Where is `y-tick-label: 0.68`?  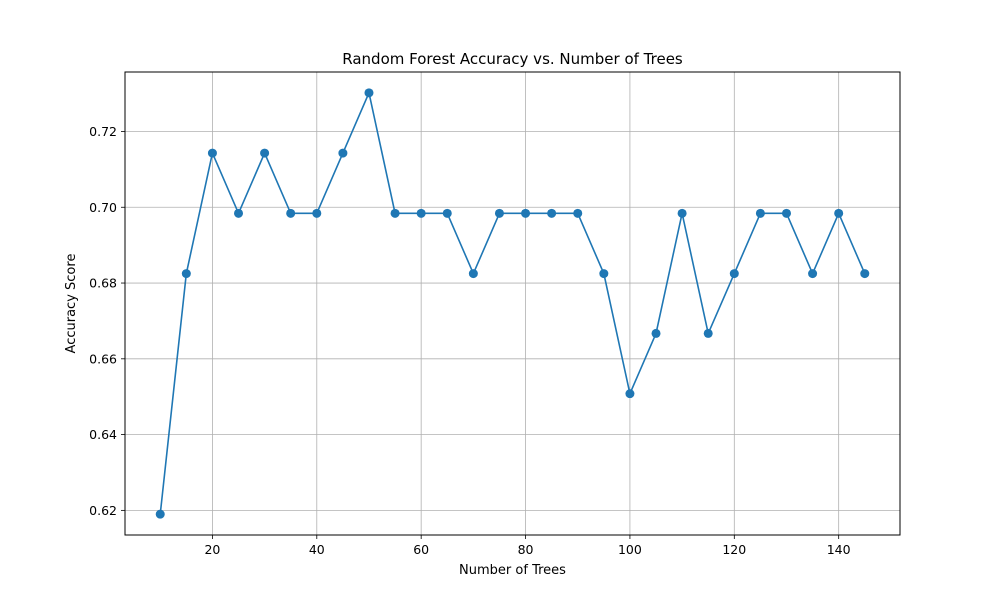 y-tick-label: 0.68 is located at coordinates (103, 283).